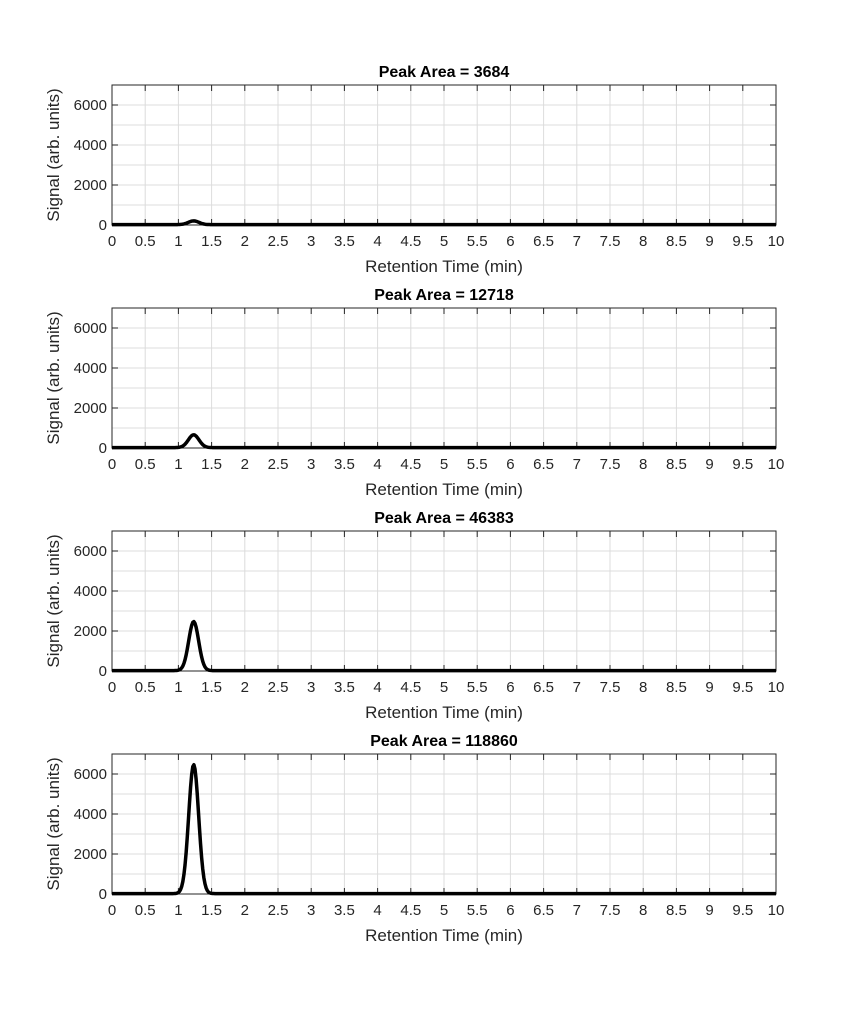  What do you see at coordinates (444, 295) in the screenshot?
I see `chart-title: Peak Area = 12718` at bounding box center [444, 295].